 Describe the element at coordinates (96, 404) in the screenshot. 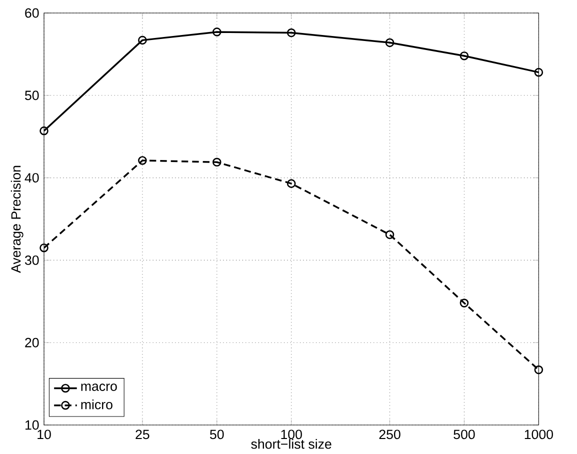

I see `legend-label: micro` at that location.